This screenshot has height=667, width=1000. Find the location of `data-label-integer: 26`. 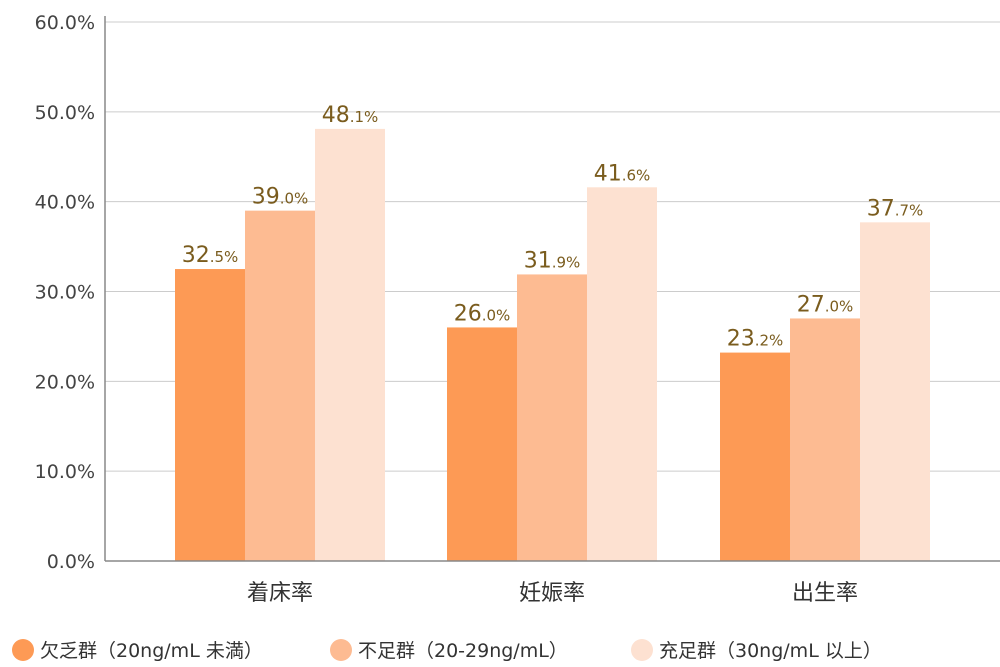

data-label-integer: 26 is located at coordinates (468, 313).